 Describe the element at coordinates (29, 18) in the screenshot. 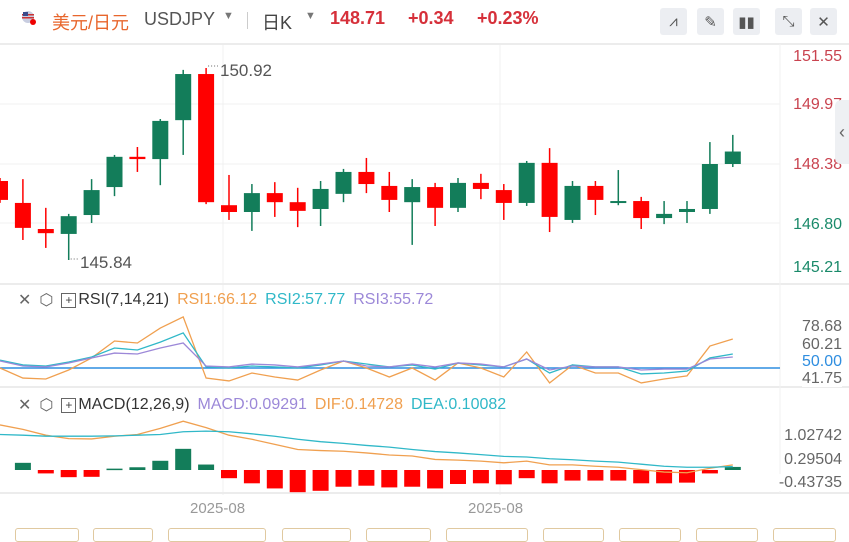

I see `us-flag-icon` at that location.